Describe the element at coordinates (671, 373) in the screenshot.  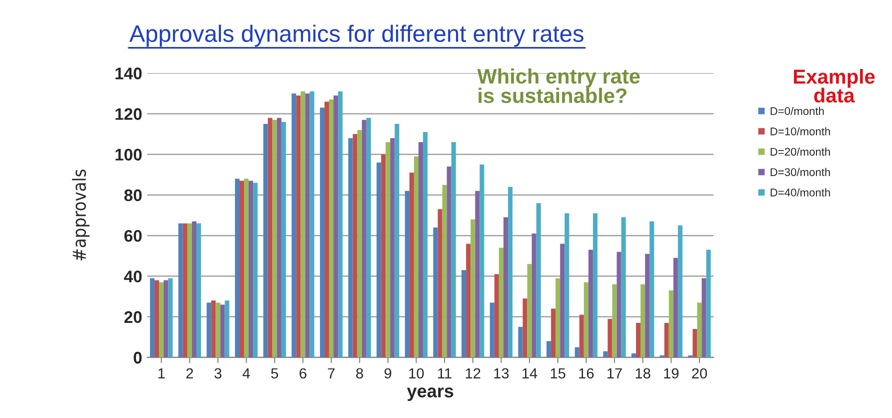
I see `x-tick-label: 19` at that location.